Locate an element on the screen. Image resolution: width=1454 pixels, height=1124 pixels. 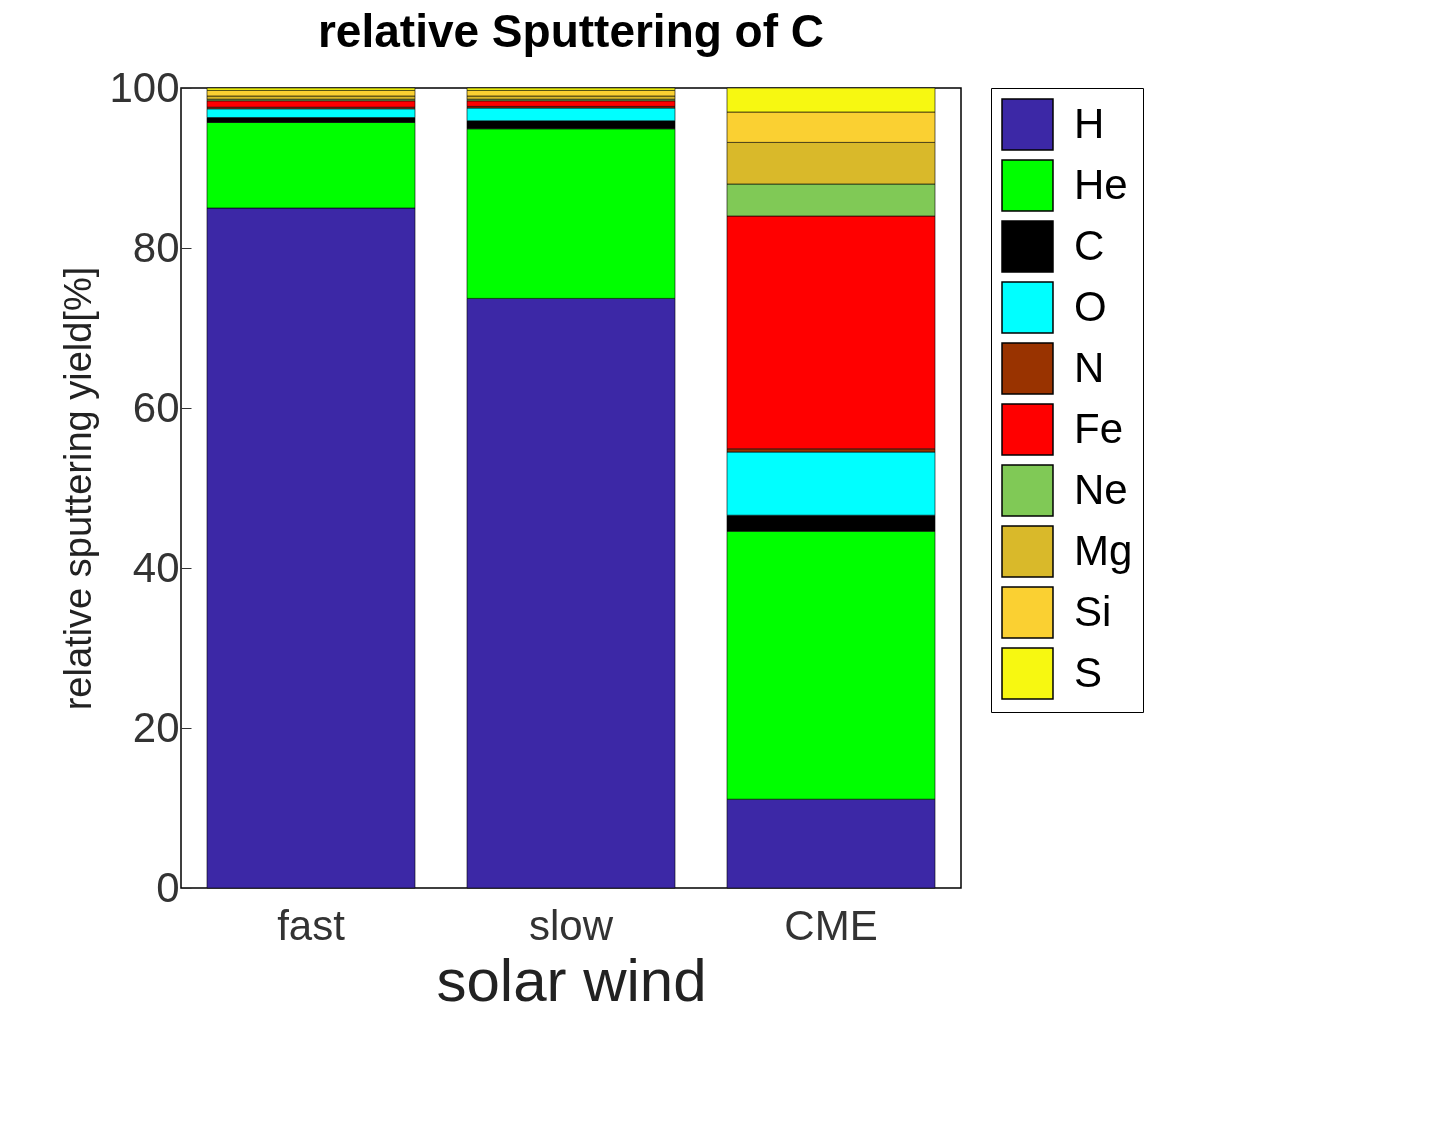
y-tick-label: 0 is located at coordinates (168, 887).